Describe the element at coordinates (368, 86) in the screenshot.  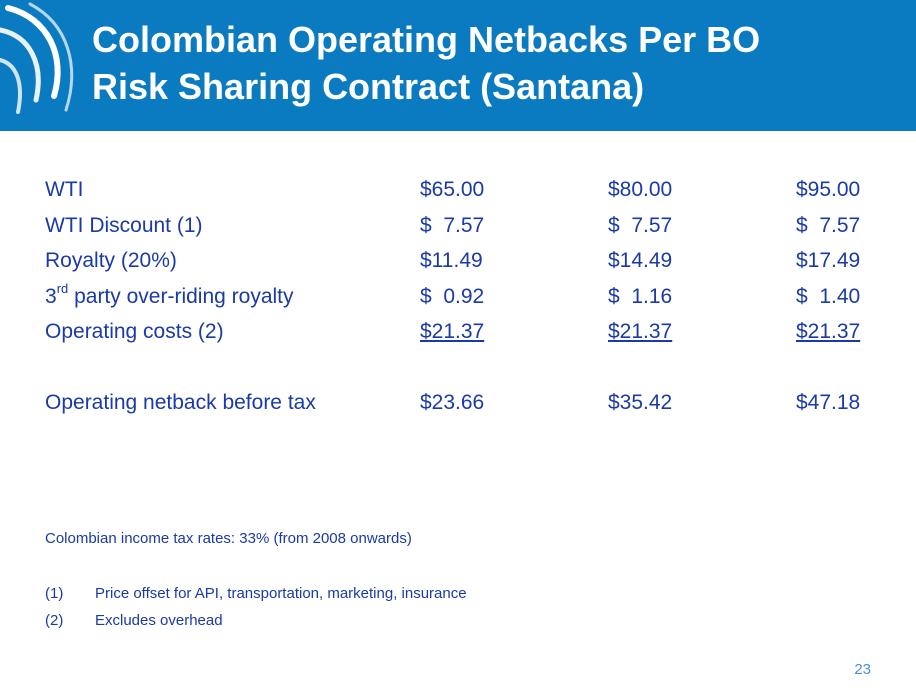
I see `title-line-2: Risk Sharing Contract (Santana)` at that location.